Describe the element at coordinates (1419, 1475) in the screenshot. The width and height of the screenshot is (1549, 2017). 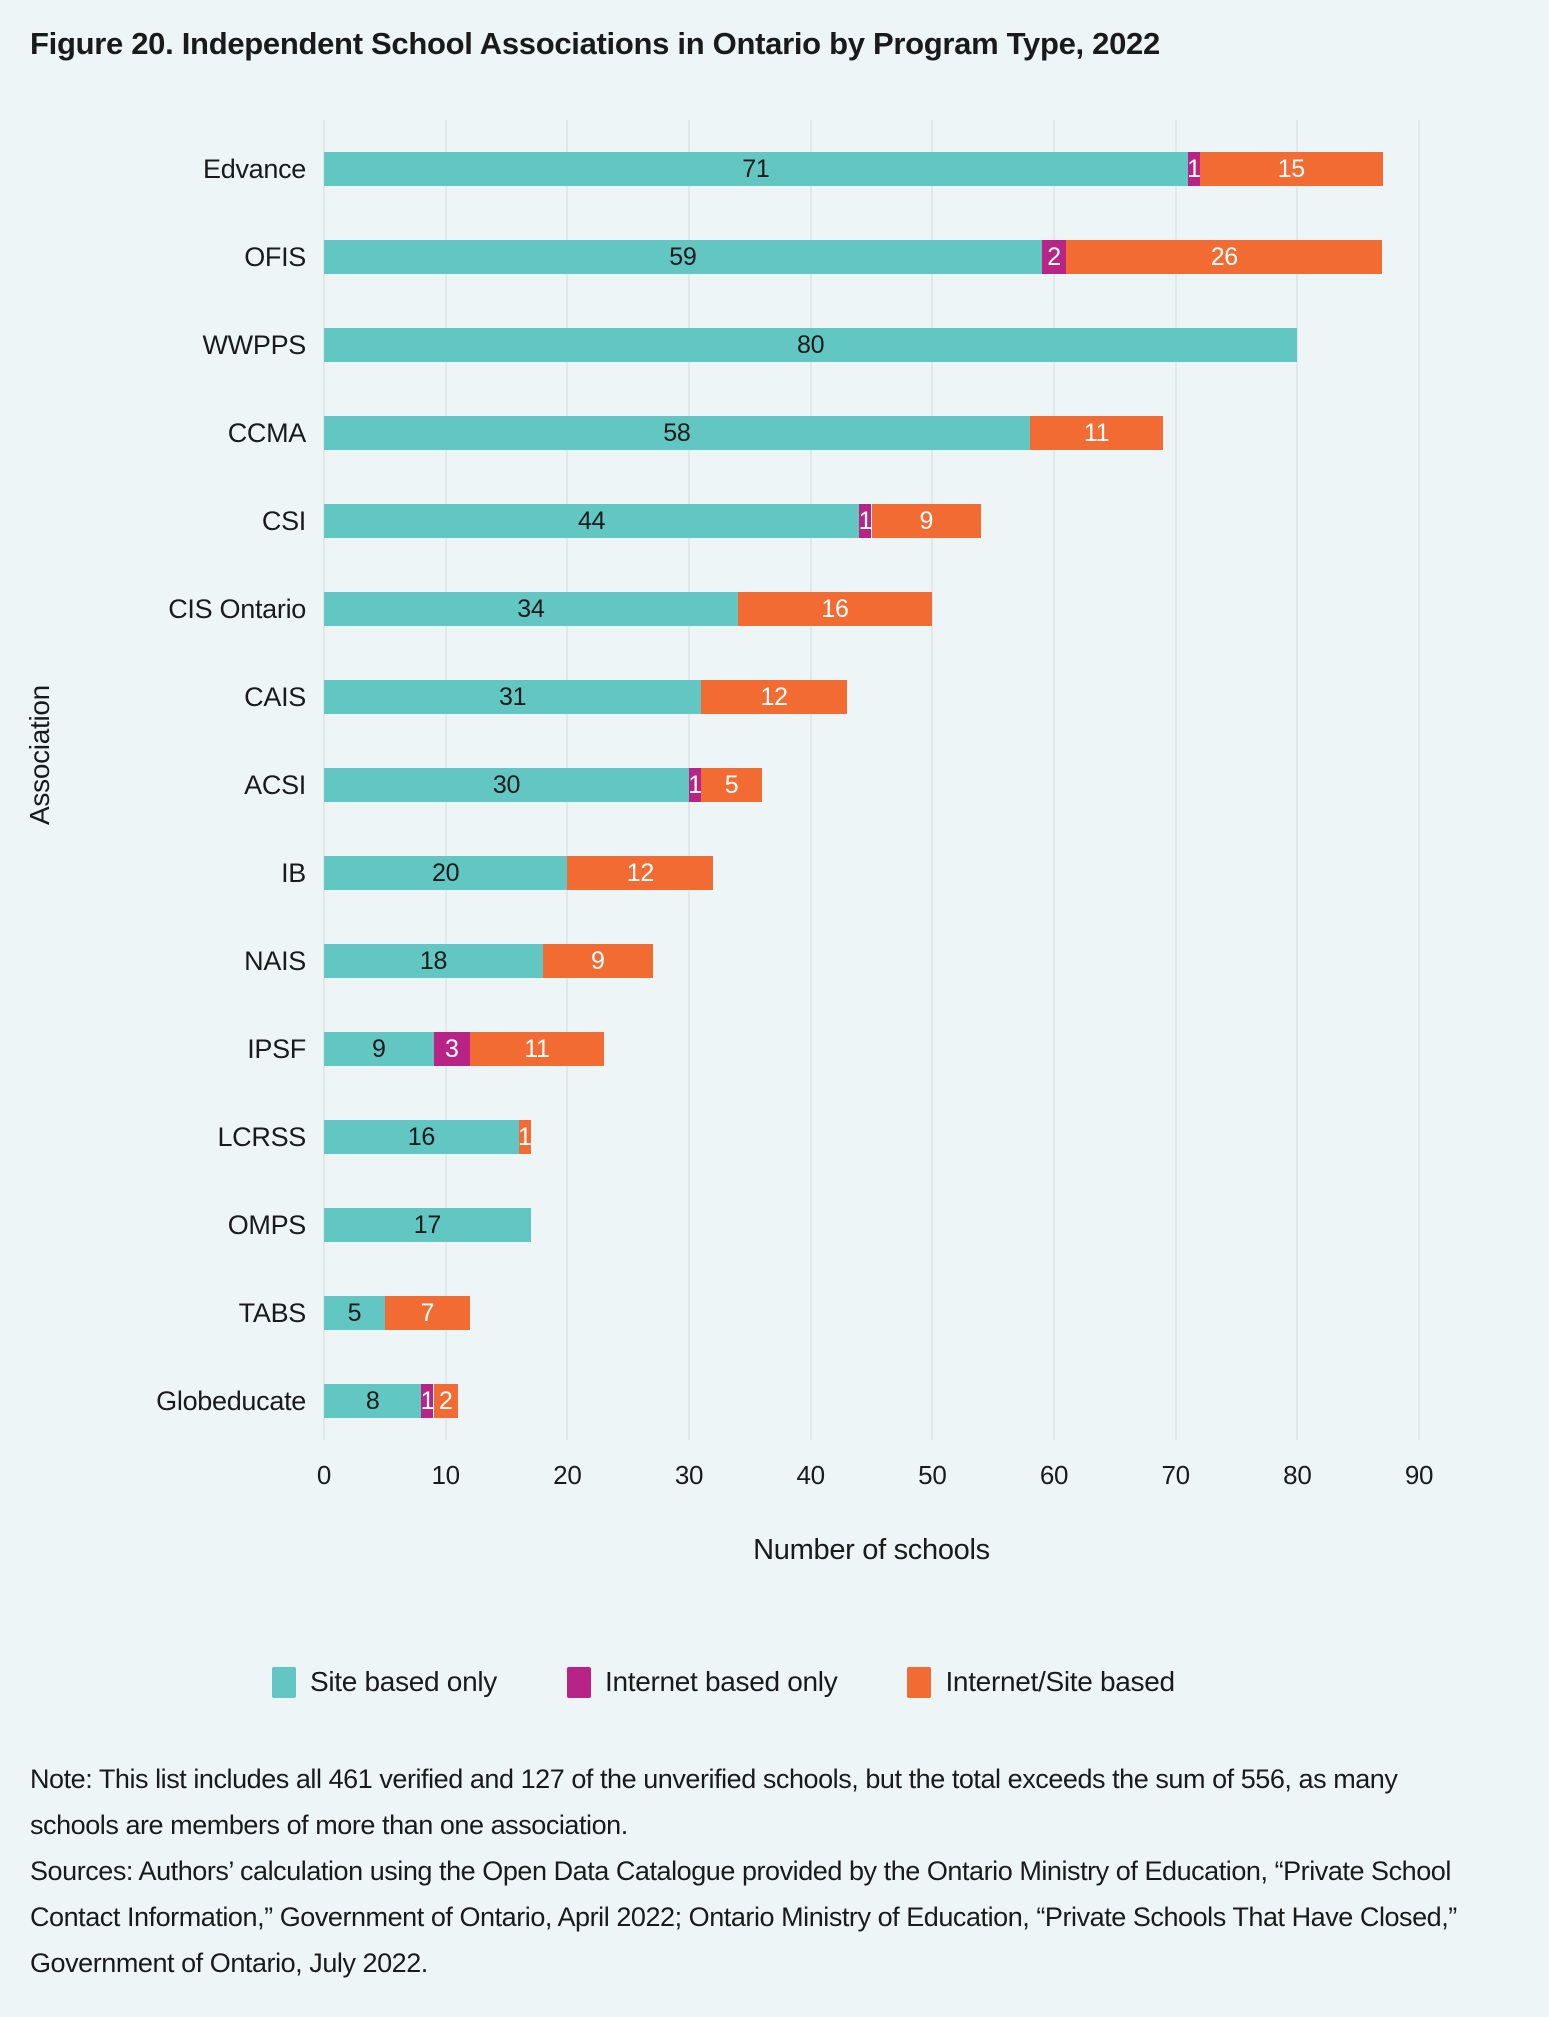
I see `x-tick-label: 90` at that location.